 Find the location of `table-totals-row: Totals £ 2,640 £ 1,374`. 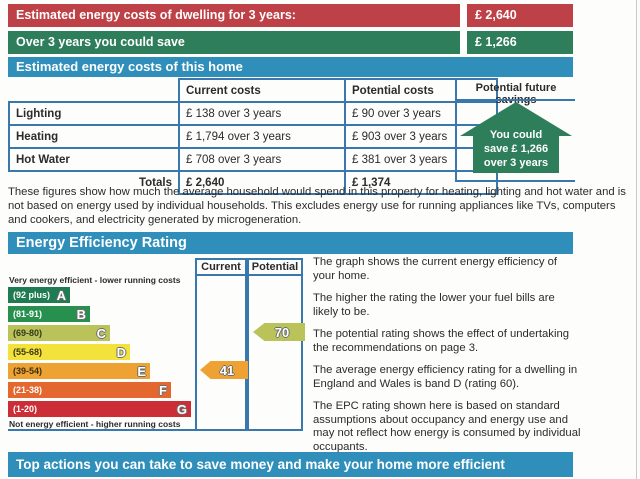

table-totals-row: Totals £ 2,640 £ 1,374 is located at coordinates (253, 182).